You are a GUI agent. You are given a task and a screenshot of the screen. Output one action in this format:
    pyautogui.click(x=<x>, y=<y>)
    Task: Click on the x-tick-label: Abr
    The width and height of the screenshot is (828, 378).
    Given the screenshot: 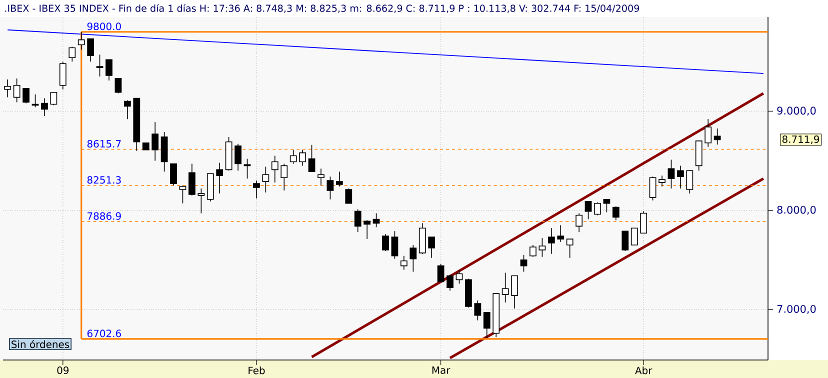 What is the action you would take?
    pyautogui.click(x=643, y=370)
    